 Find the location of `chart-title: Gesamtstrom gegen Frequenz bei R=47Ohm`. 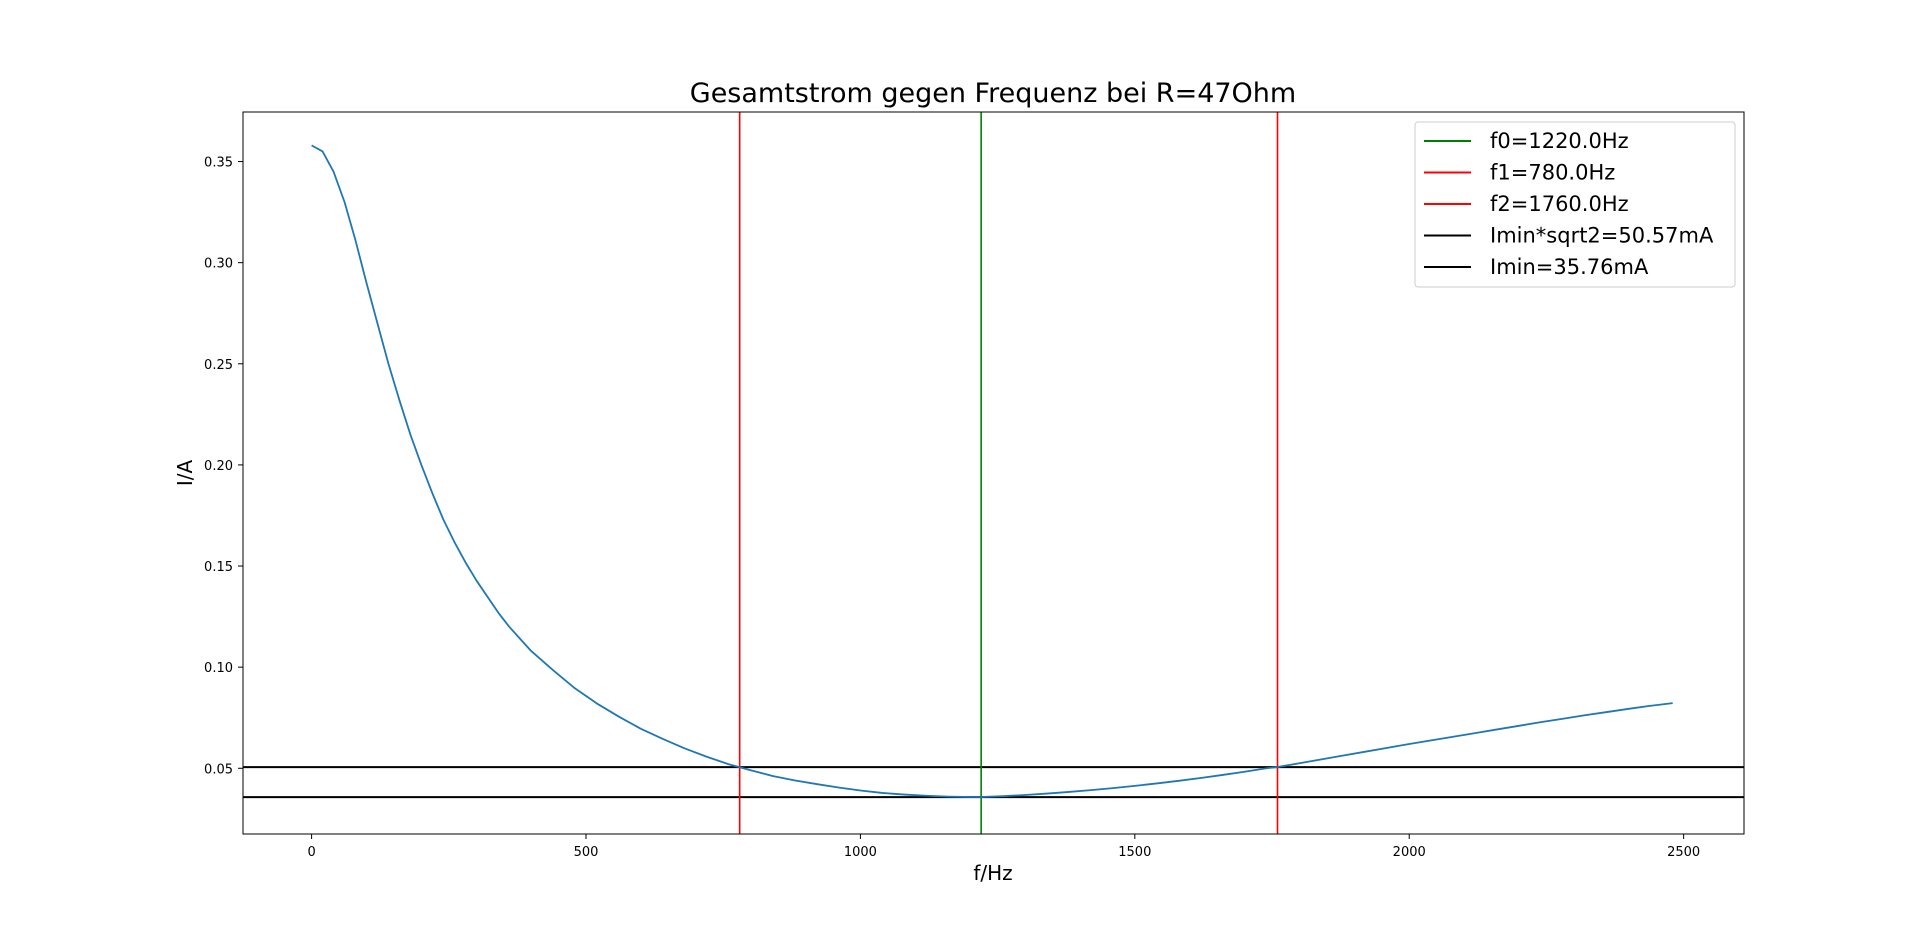

chart-title: Gesamtstrom gegen Frequenz bei R=47Ohm is located at coordinates (993, 93).